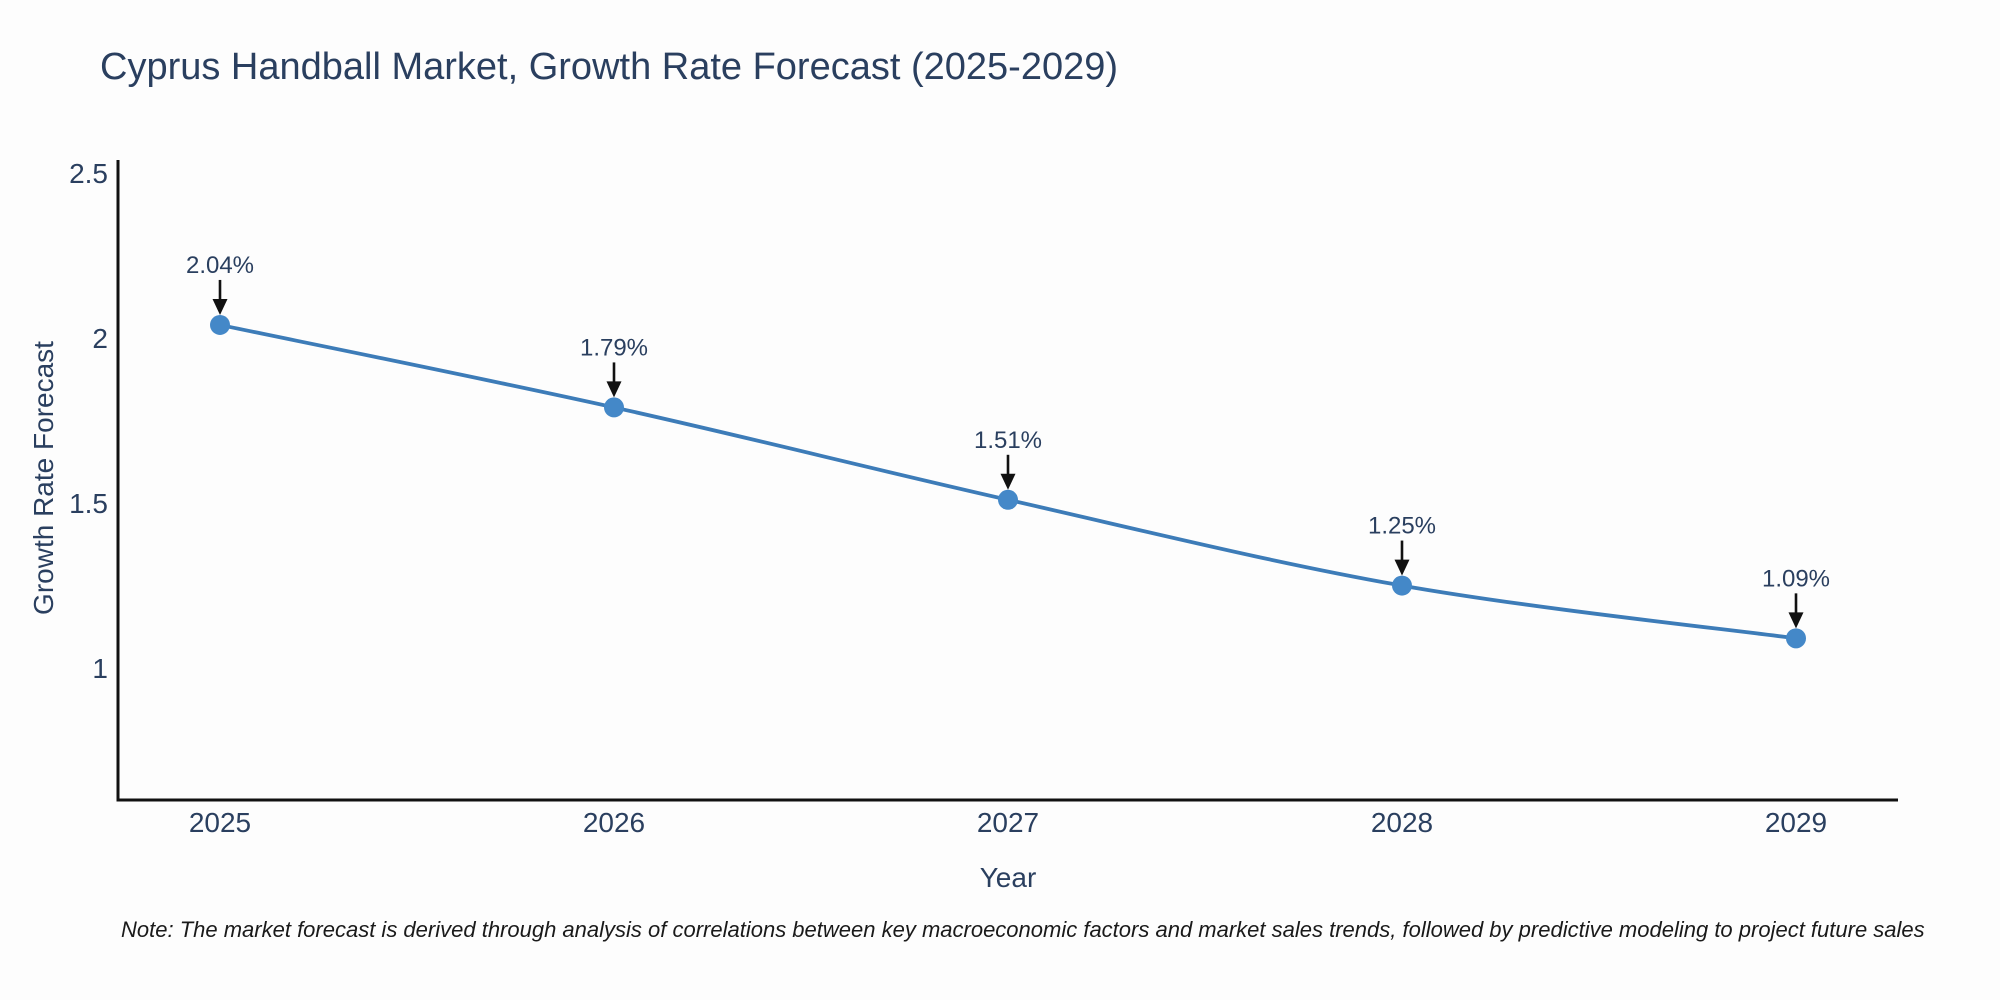 The height and width of the screenshot is (1000, 2000). What do you see at coordinates (1796, 578) in the screenshot?
I see `annotation-label: 1.09%` at bounding box center [1796, 578].